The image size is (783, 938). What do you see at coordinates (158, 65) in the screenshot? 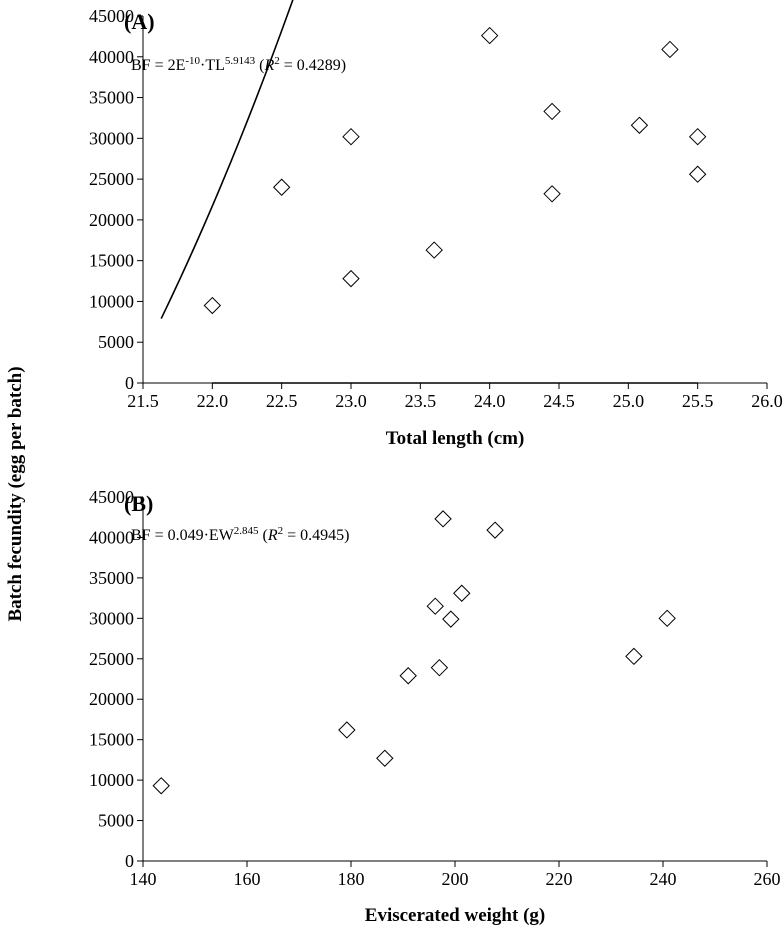
I see `equation-lhs: BF = 2E` at bounding box center [158, 65].